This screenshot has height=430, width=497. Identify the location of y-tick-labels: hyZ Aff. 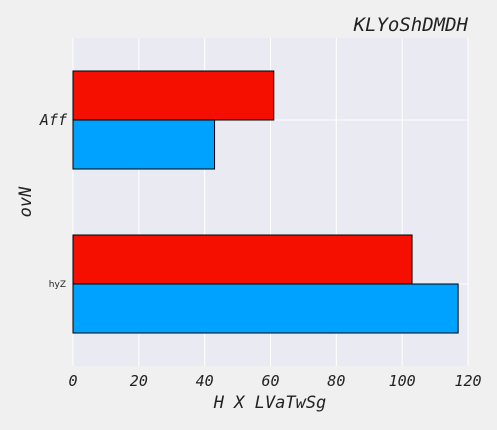
(53, 200).